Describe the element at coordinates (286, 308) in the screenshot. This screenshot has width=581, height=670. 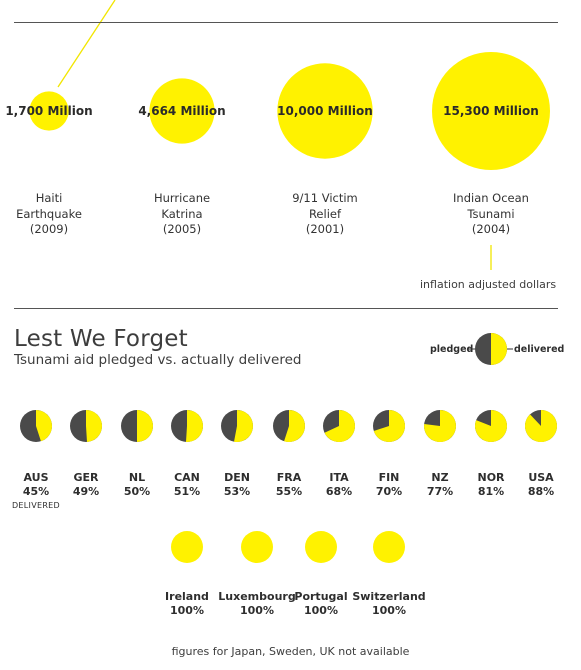
I see `middle-divider` at that location.